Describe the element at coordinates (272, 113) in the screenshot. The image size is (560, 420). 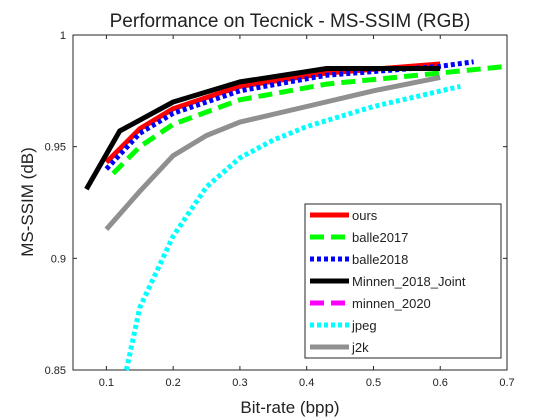
I see `series-line-ours` at that location.